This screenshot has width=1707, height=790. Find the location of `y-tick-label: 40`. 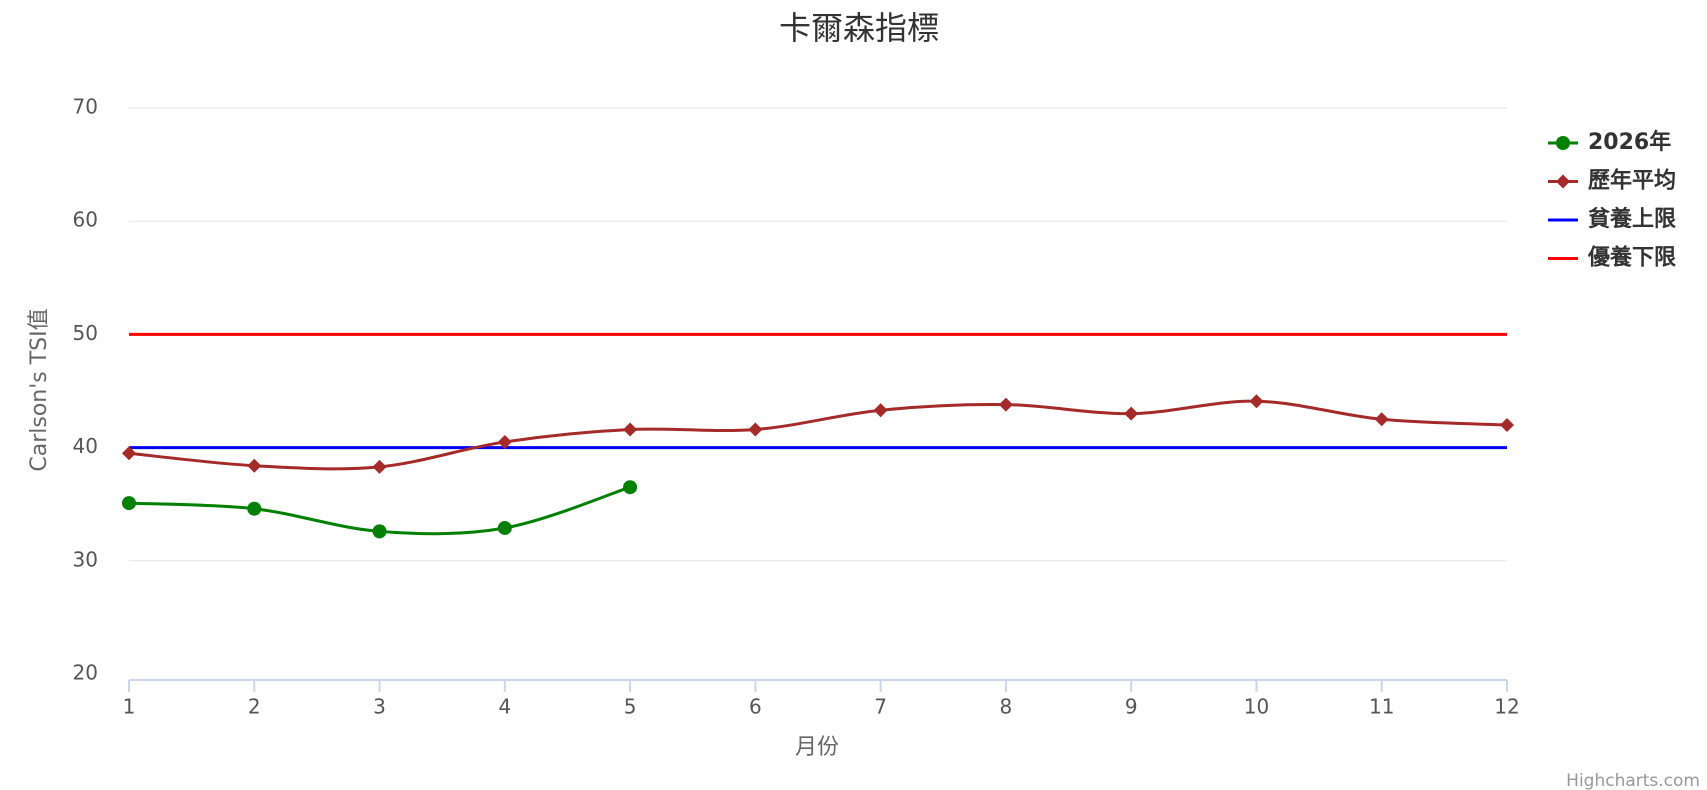

y-tick-label: 40 is located at coordinates (85, 446).